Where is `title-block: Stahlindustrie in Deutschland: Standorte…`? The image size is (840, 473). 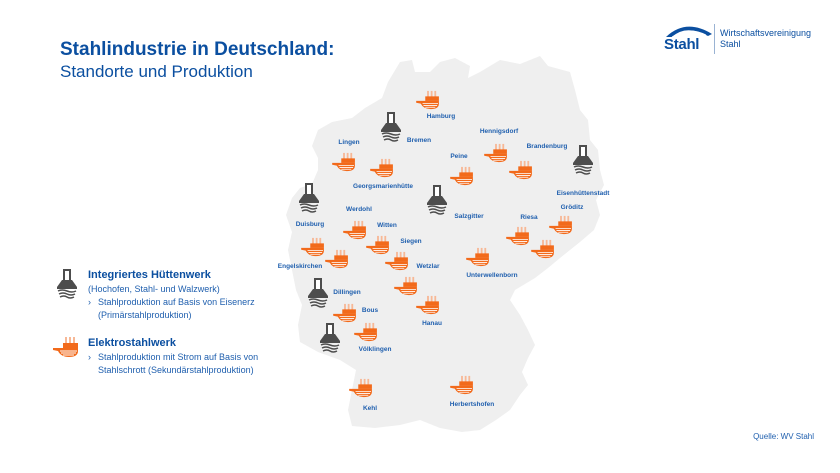
title-block: Stahlindustrie in Deutschland: Standorte… is located at coordinates (197, 60).